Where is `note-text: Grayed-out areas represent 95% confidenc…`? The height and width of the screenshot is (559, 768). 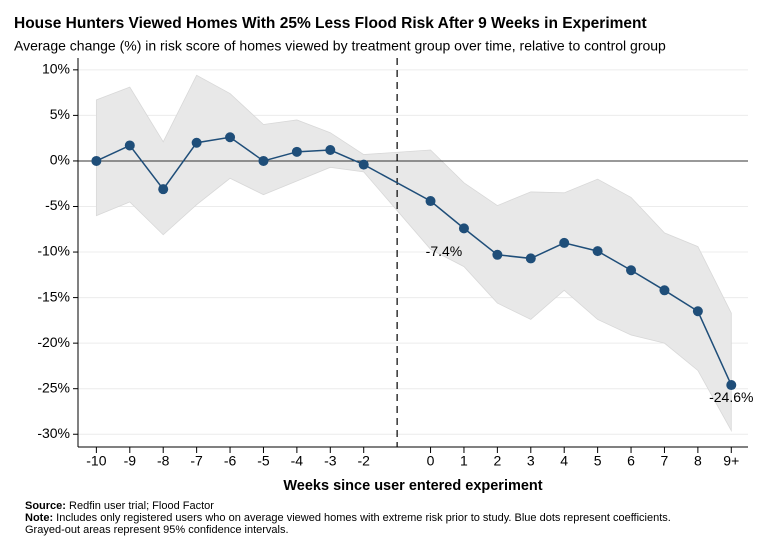
note-text: Grayed-out areas represent 95% confidenc… is located at coordinates (157, 530).